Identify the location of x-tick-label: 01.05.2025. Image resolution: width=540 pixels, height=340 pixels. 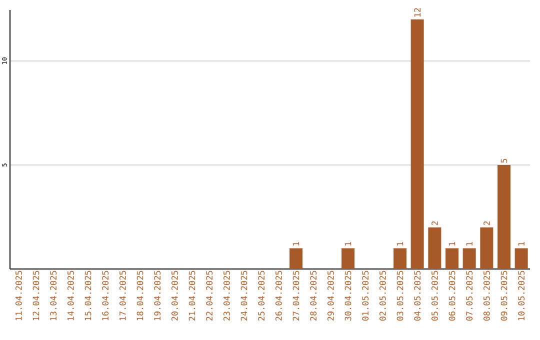
(365, 295).